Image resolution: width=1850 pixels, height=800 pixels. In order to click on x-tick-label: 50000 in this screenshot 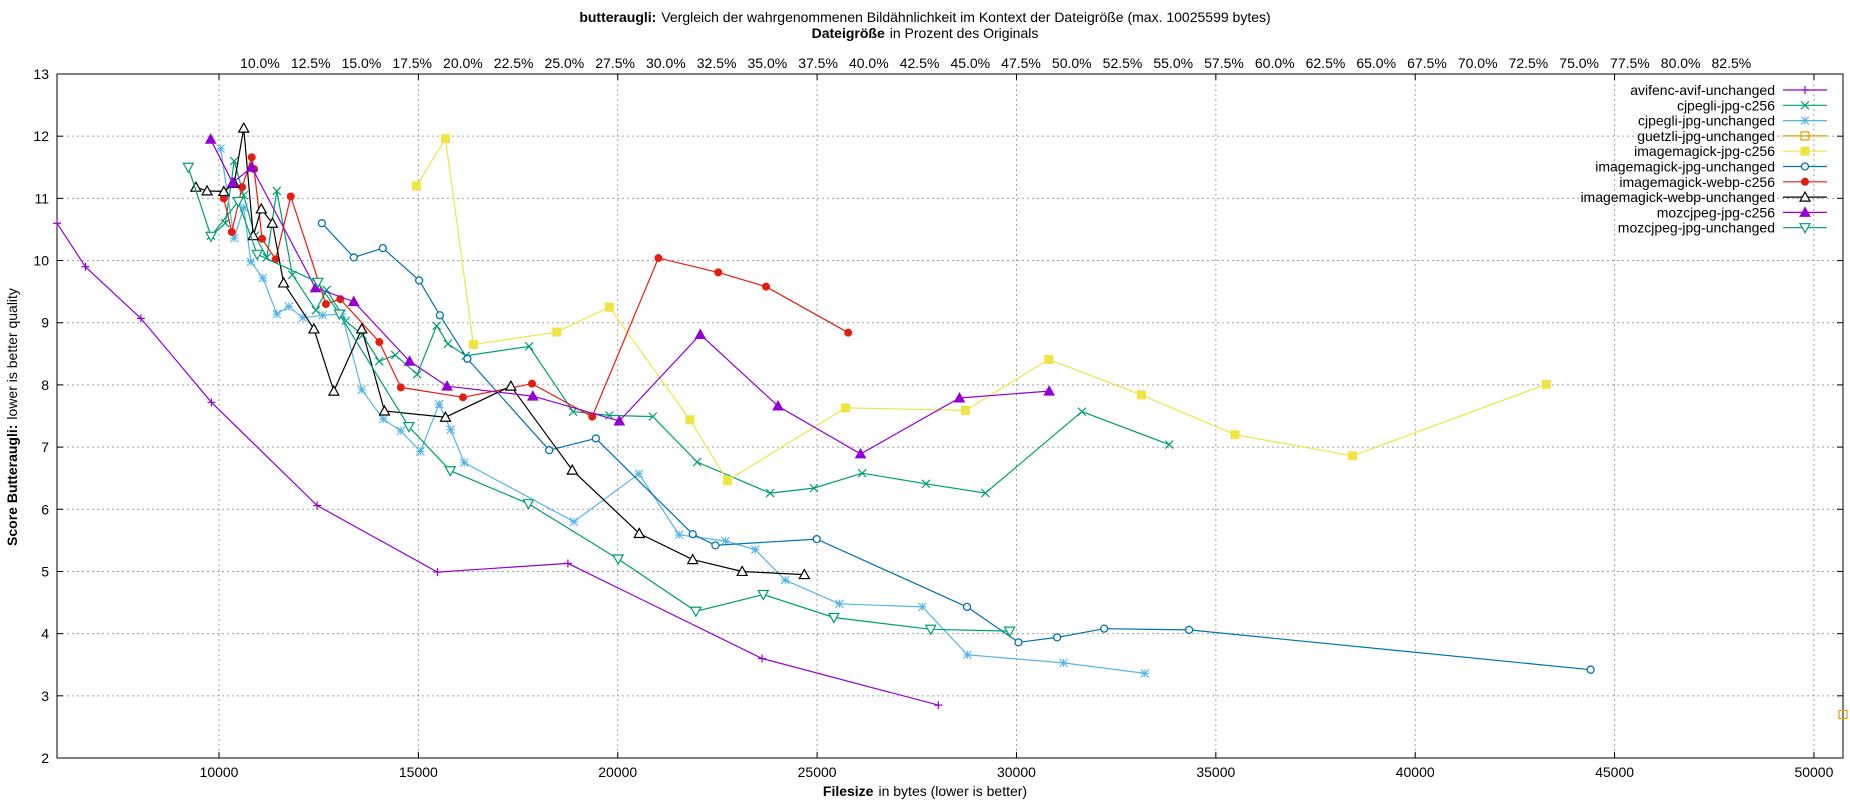, I will do `click(1813, 772)`.